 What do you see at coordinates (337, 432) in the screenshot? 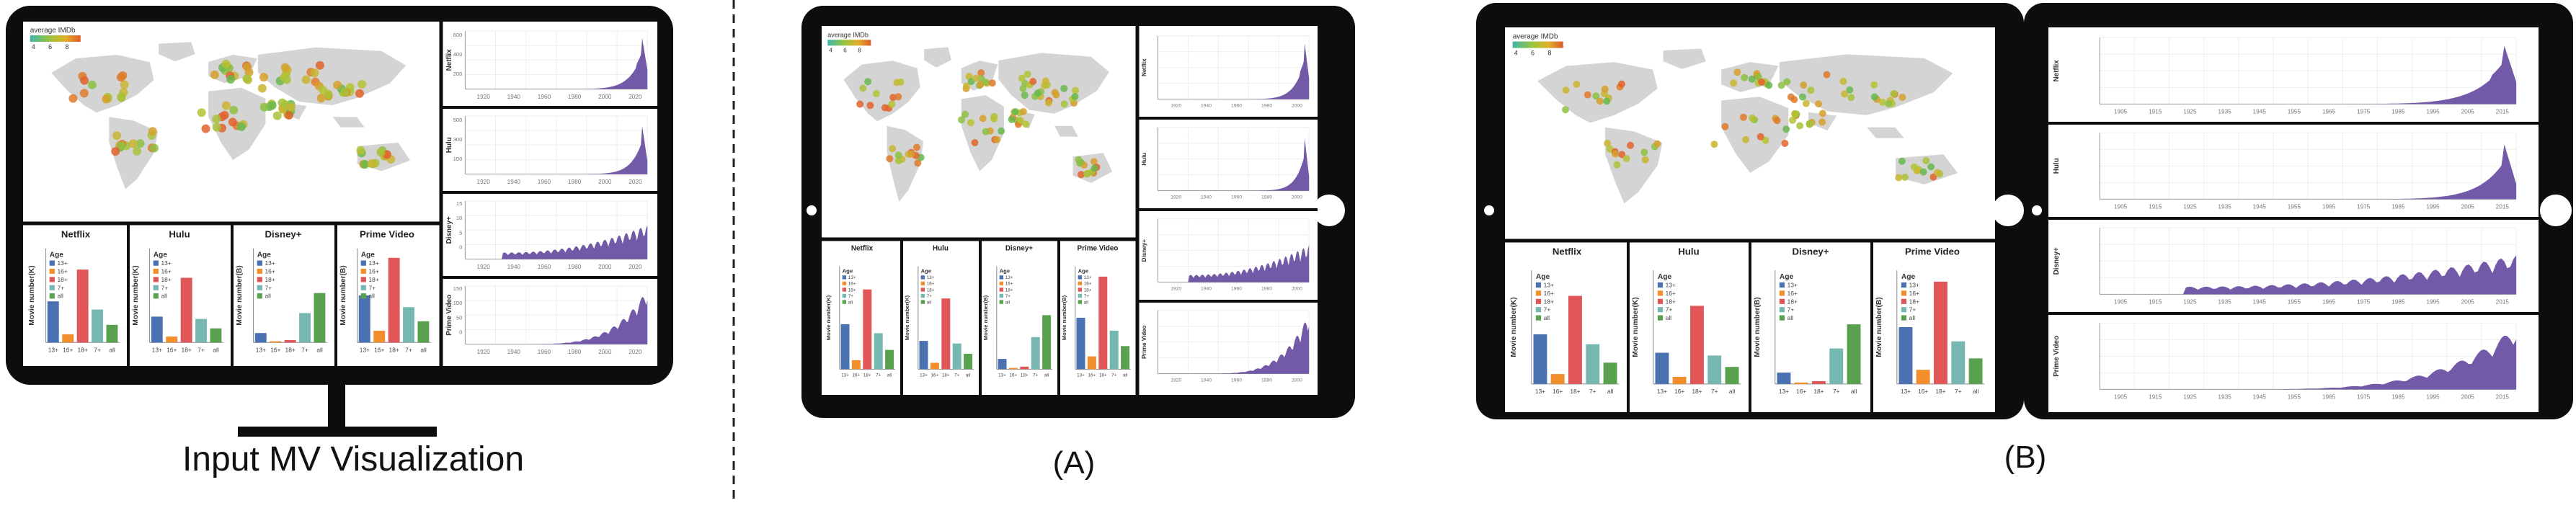
I see `monitor-stand-base` at bounding box center [337, 432].